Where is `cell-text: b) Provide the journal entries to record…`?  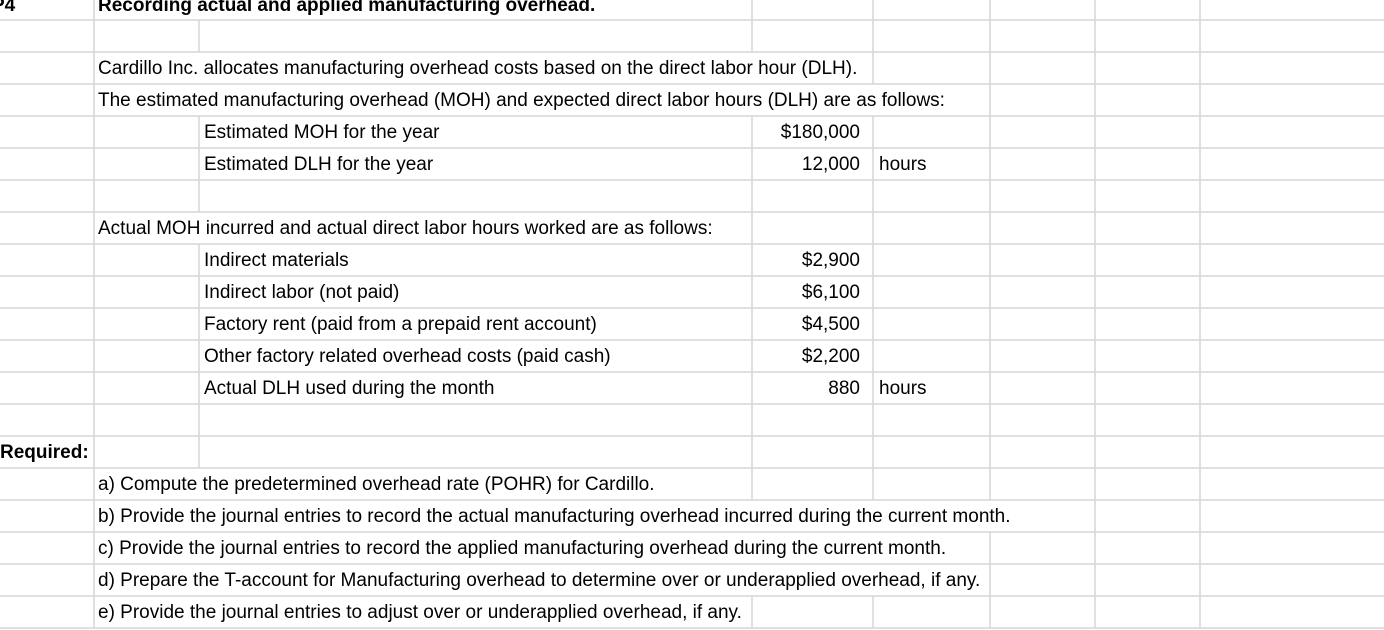
cell-text: b) Provide the journal entries to record… is located at coordinates (554, 516).